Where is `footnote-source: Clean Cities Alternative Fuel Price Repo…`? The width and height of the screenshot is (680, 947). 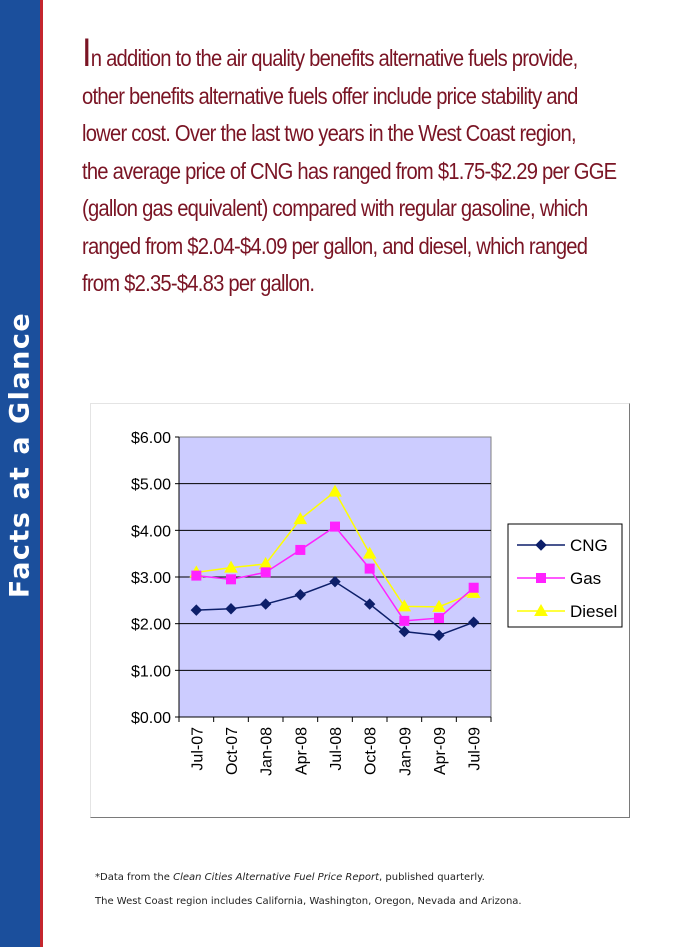
footnote-source: Clean Cities Alternative Fuel Price Repo… is located at coordinates (276, 877).